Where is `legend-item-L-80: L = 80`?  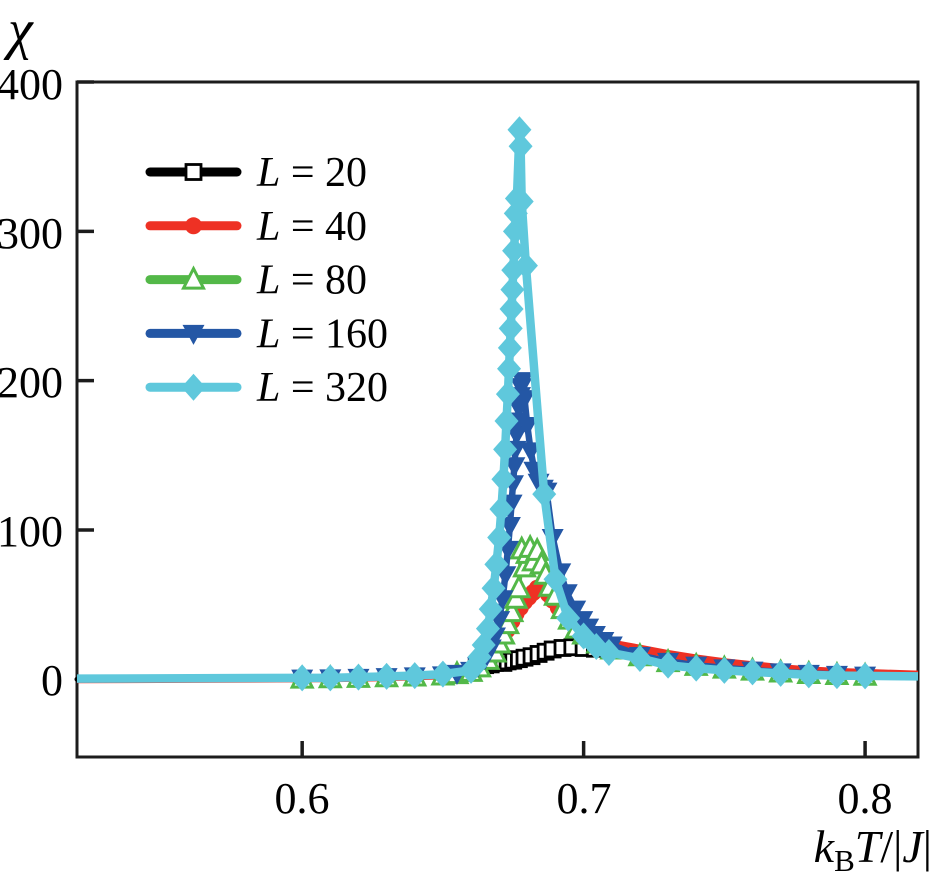 legend-item-L-80: L = 80 is located at coordinates (256, 281).